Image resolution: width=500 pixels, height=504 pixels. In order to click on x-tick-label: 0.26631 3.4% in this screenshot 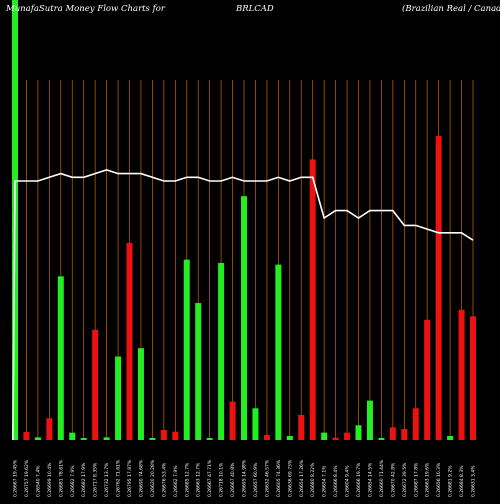, I will do `click(474, 481)`.